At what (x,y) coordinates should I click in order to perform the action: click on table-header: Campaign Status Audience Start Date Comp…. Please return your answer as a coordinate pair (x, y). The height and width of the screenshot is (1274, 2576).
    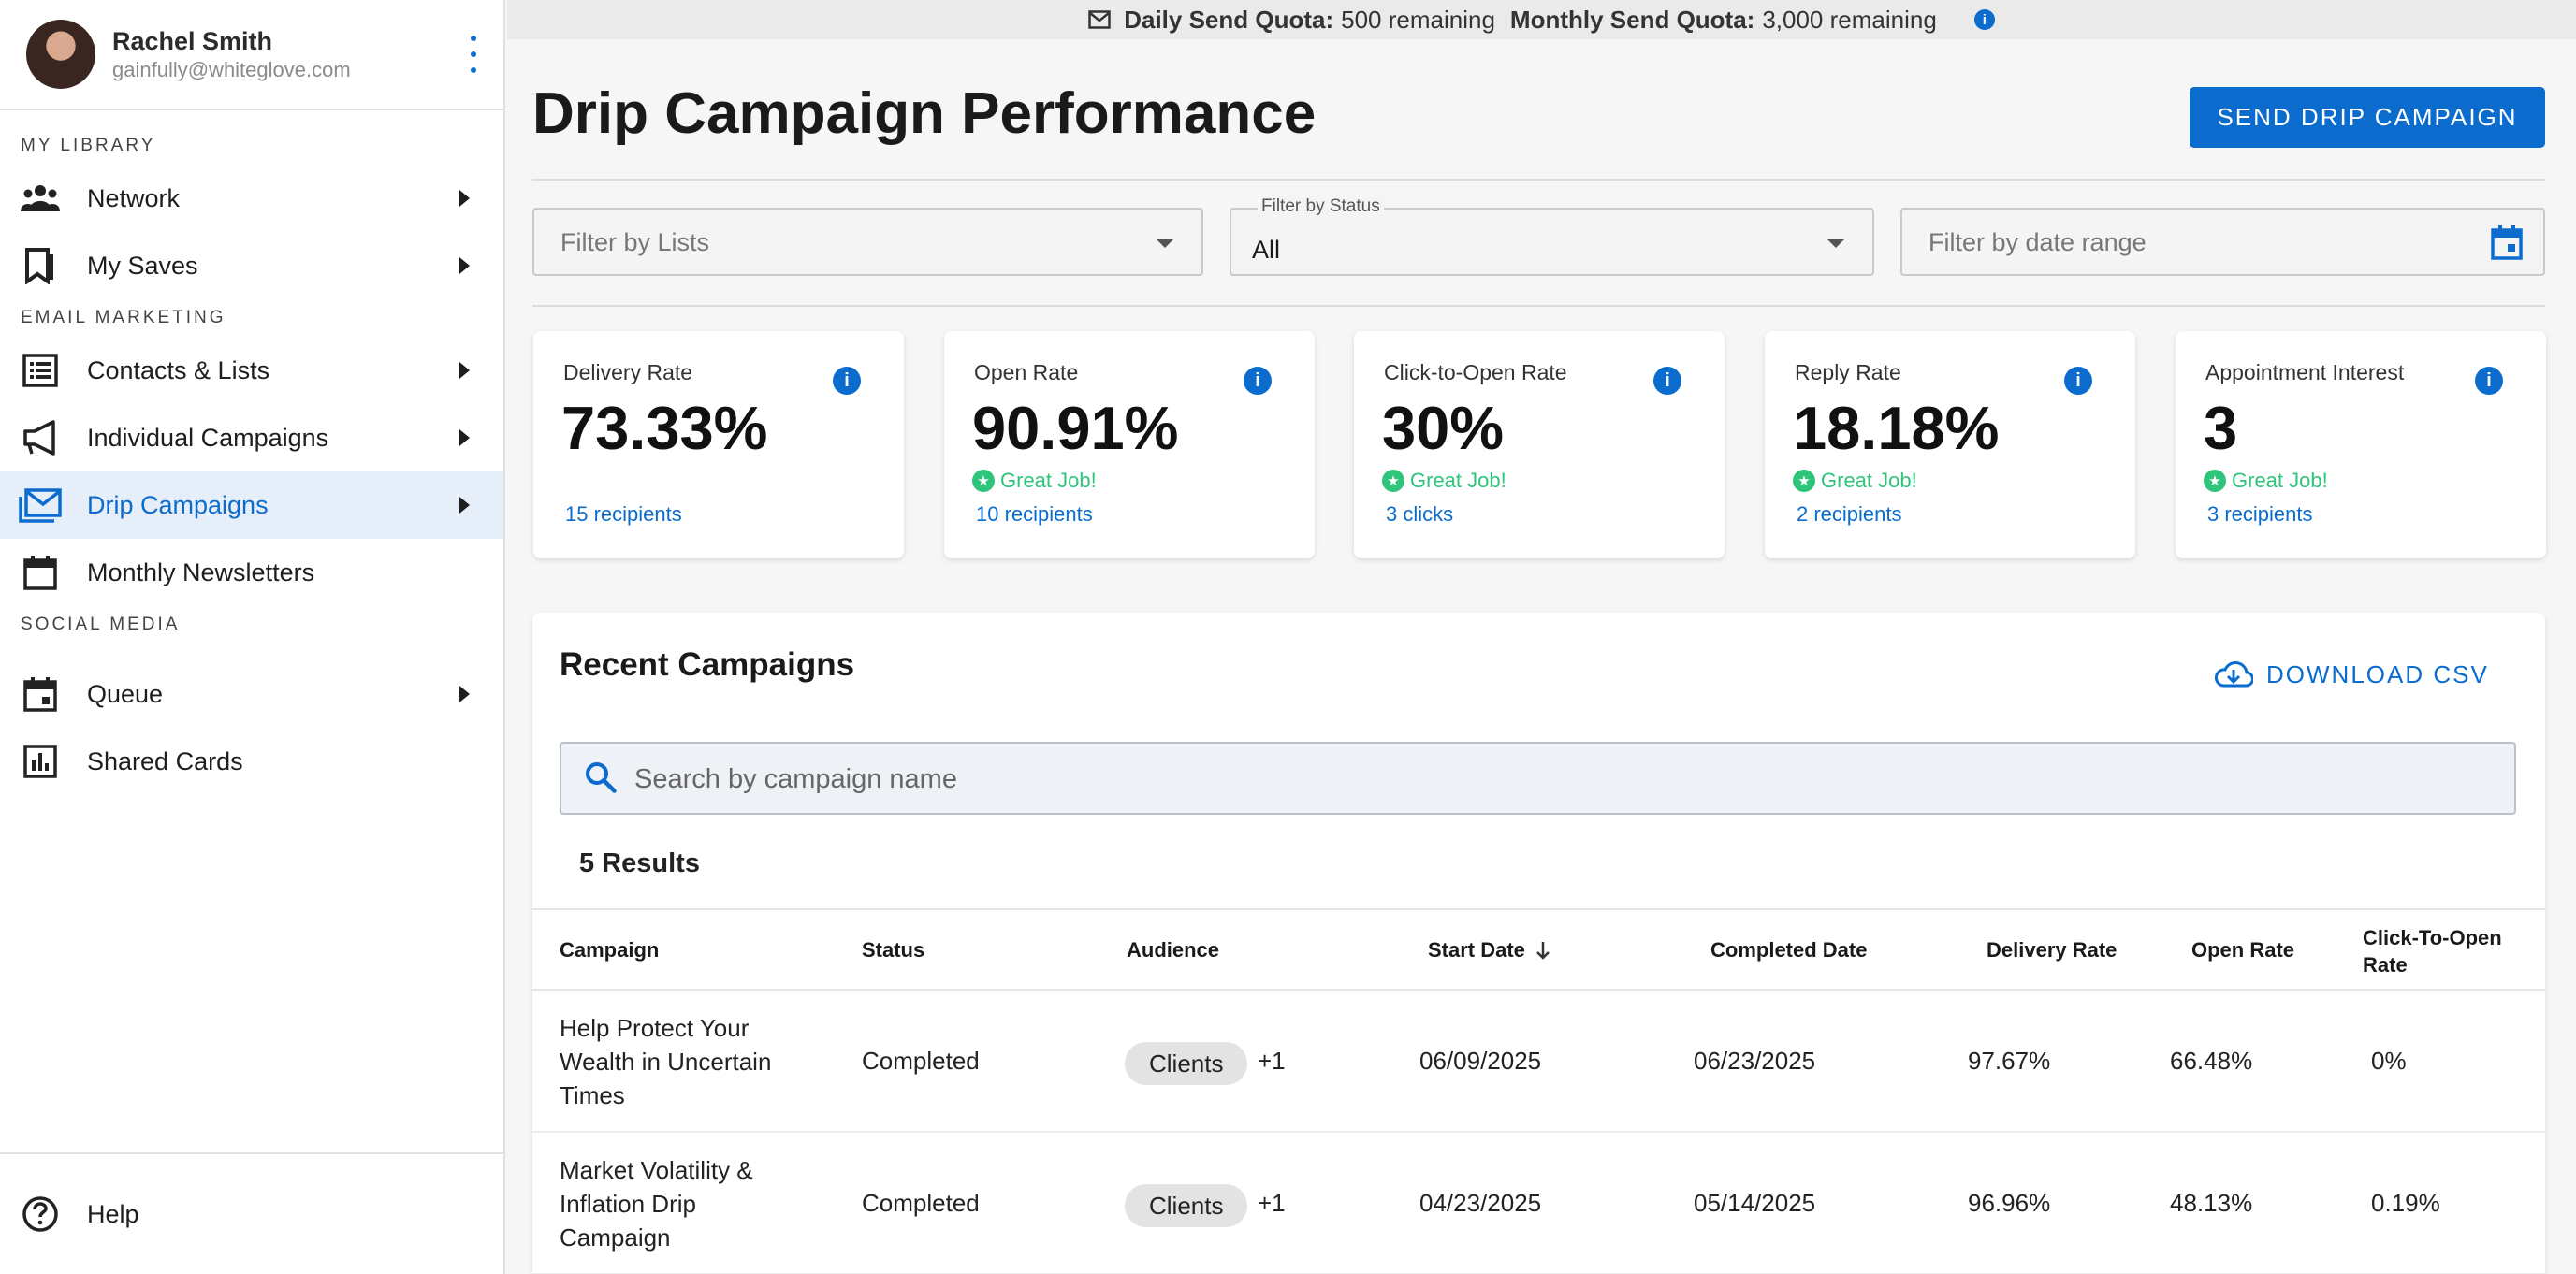
    Looking at the image, I should click on (1538, 949).